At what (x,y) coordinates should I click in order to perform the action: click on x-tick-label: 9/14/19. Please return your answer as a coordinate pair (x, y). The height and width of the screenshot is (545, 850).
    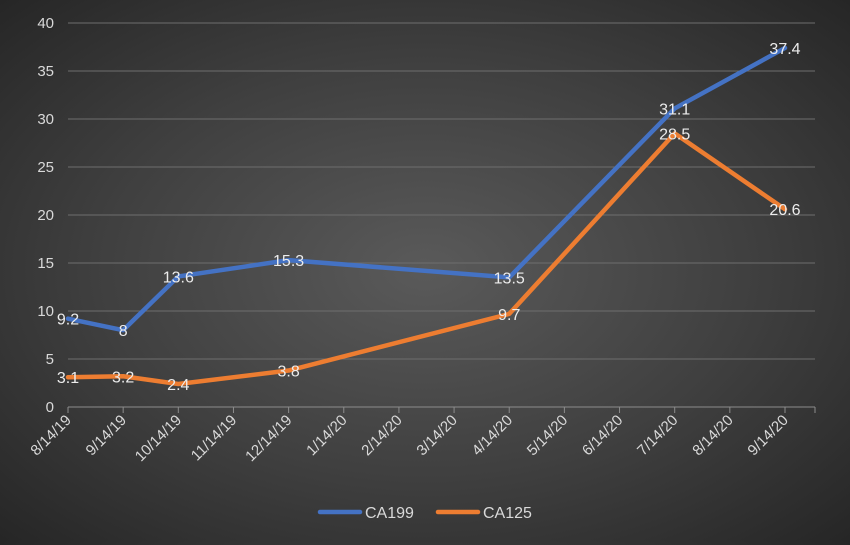
    Looking at the image, I should click on (106, 435).